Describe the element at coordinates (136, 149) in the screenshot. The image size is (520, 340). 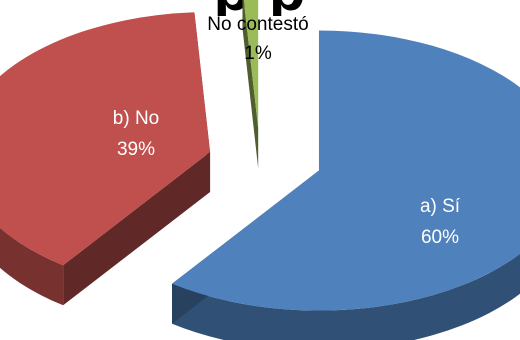
I see `pie-label-percent-2: 39%` at that location.